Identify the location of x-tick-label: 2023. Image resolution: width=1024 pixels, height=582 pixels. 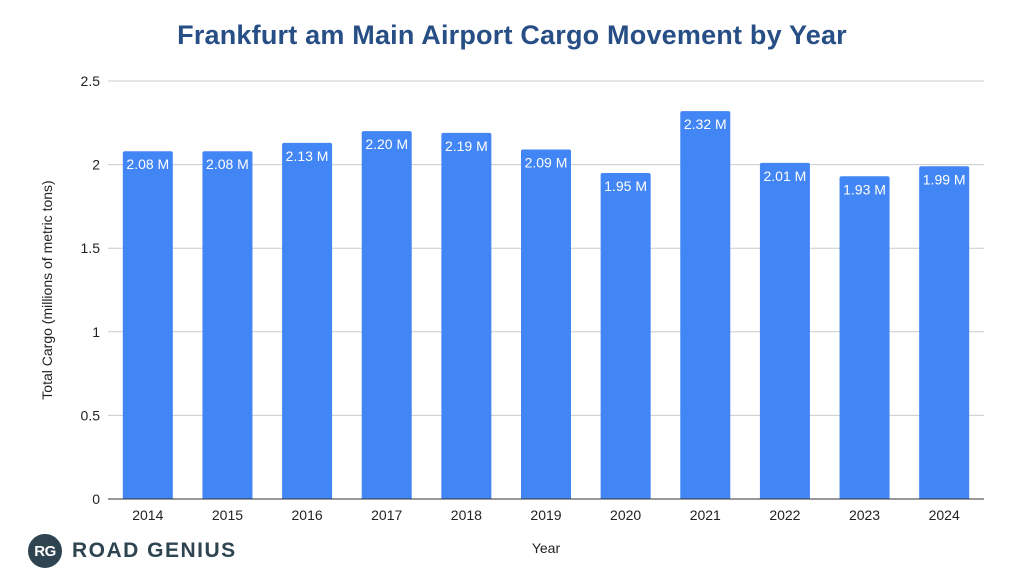
(864, 515).